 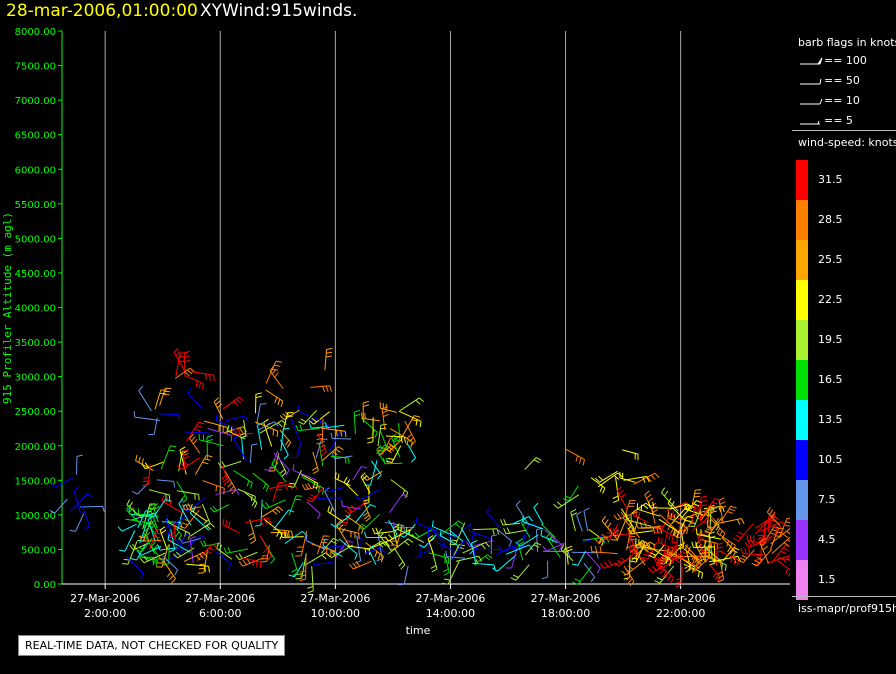 What do you see at coordinates (102, 11) in the screenshot?
I see `title-date: 28-mar-2006,01:00:00` at bounding box center [102, 11].